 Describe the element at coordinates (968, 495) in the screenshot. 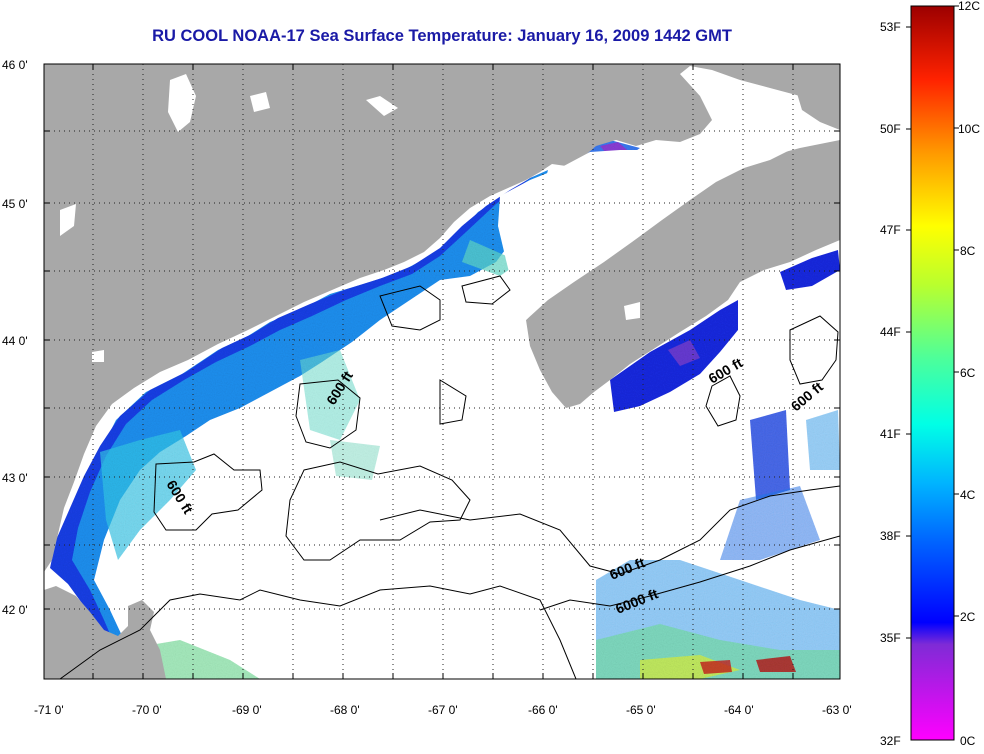

I see `colorbar-c-4: 4C` at that location.